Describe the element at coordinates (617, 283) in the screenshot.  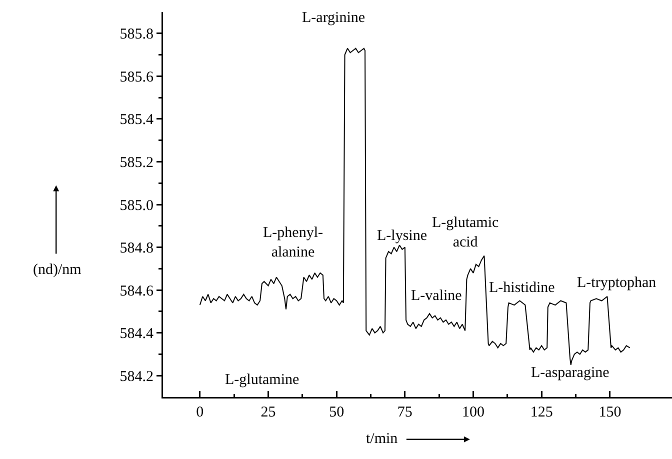
I see `annotation: L-tryptophan` at that location.